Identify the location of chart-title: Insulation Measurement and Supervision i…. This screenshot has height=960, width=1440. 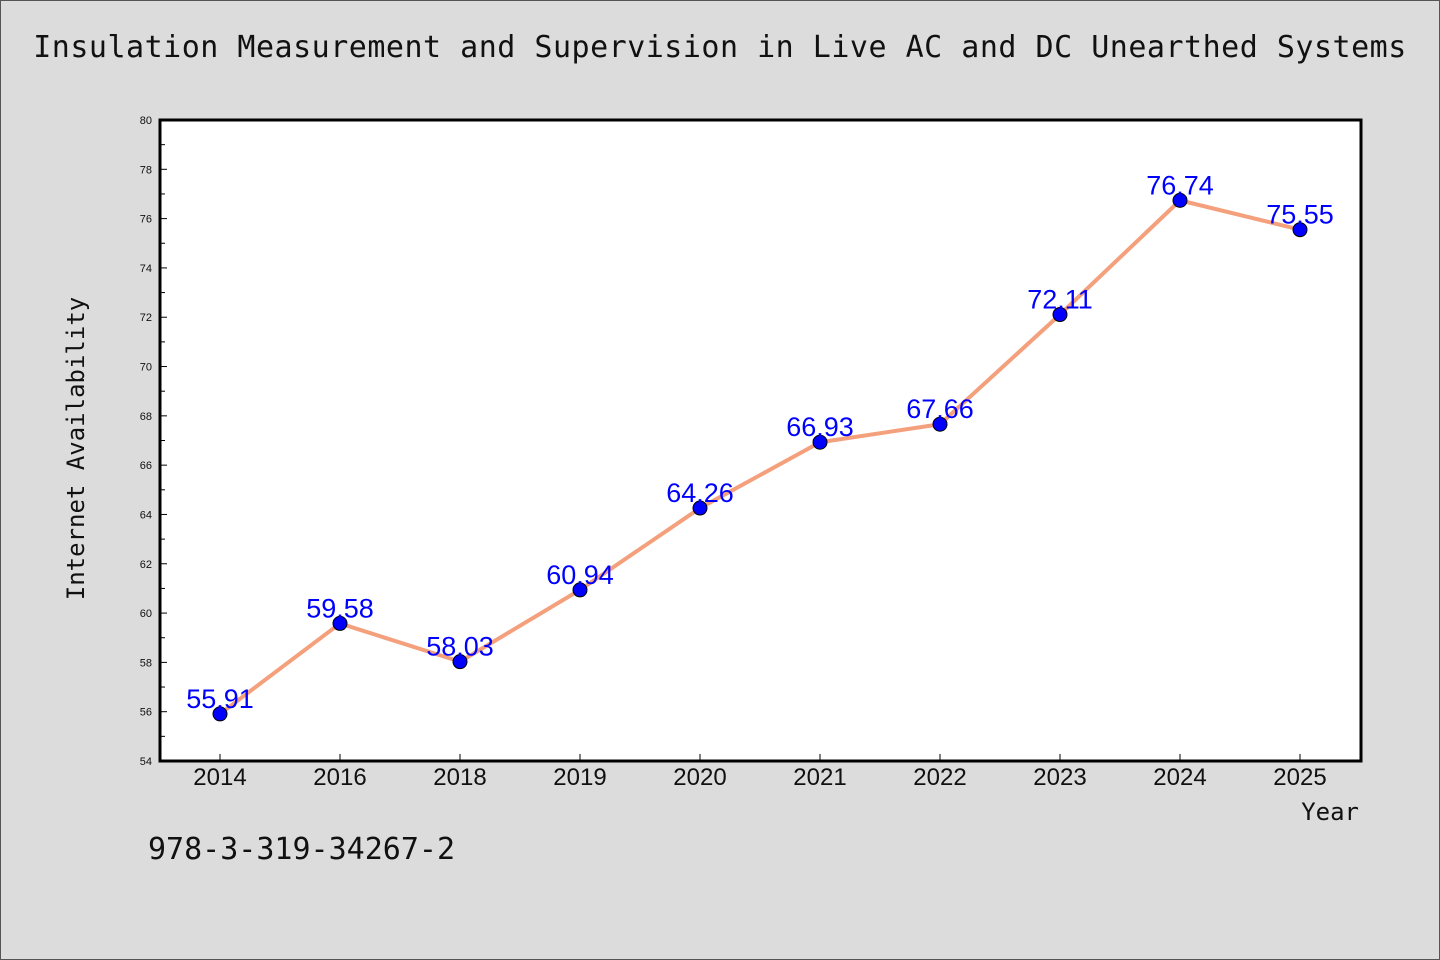
(720, 47).